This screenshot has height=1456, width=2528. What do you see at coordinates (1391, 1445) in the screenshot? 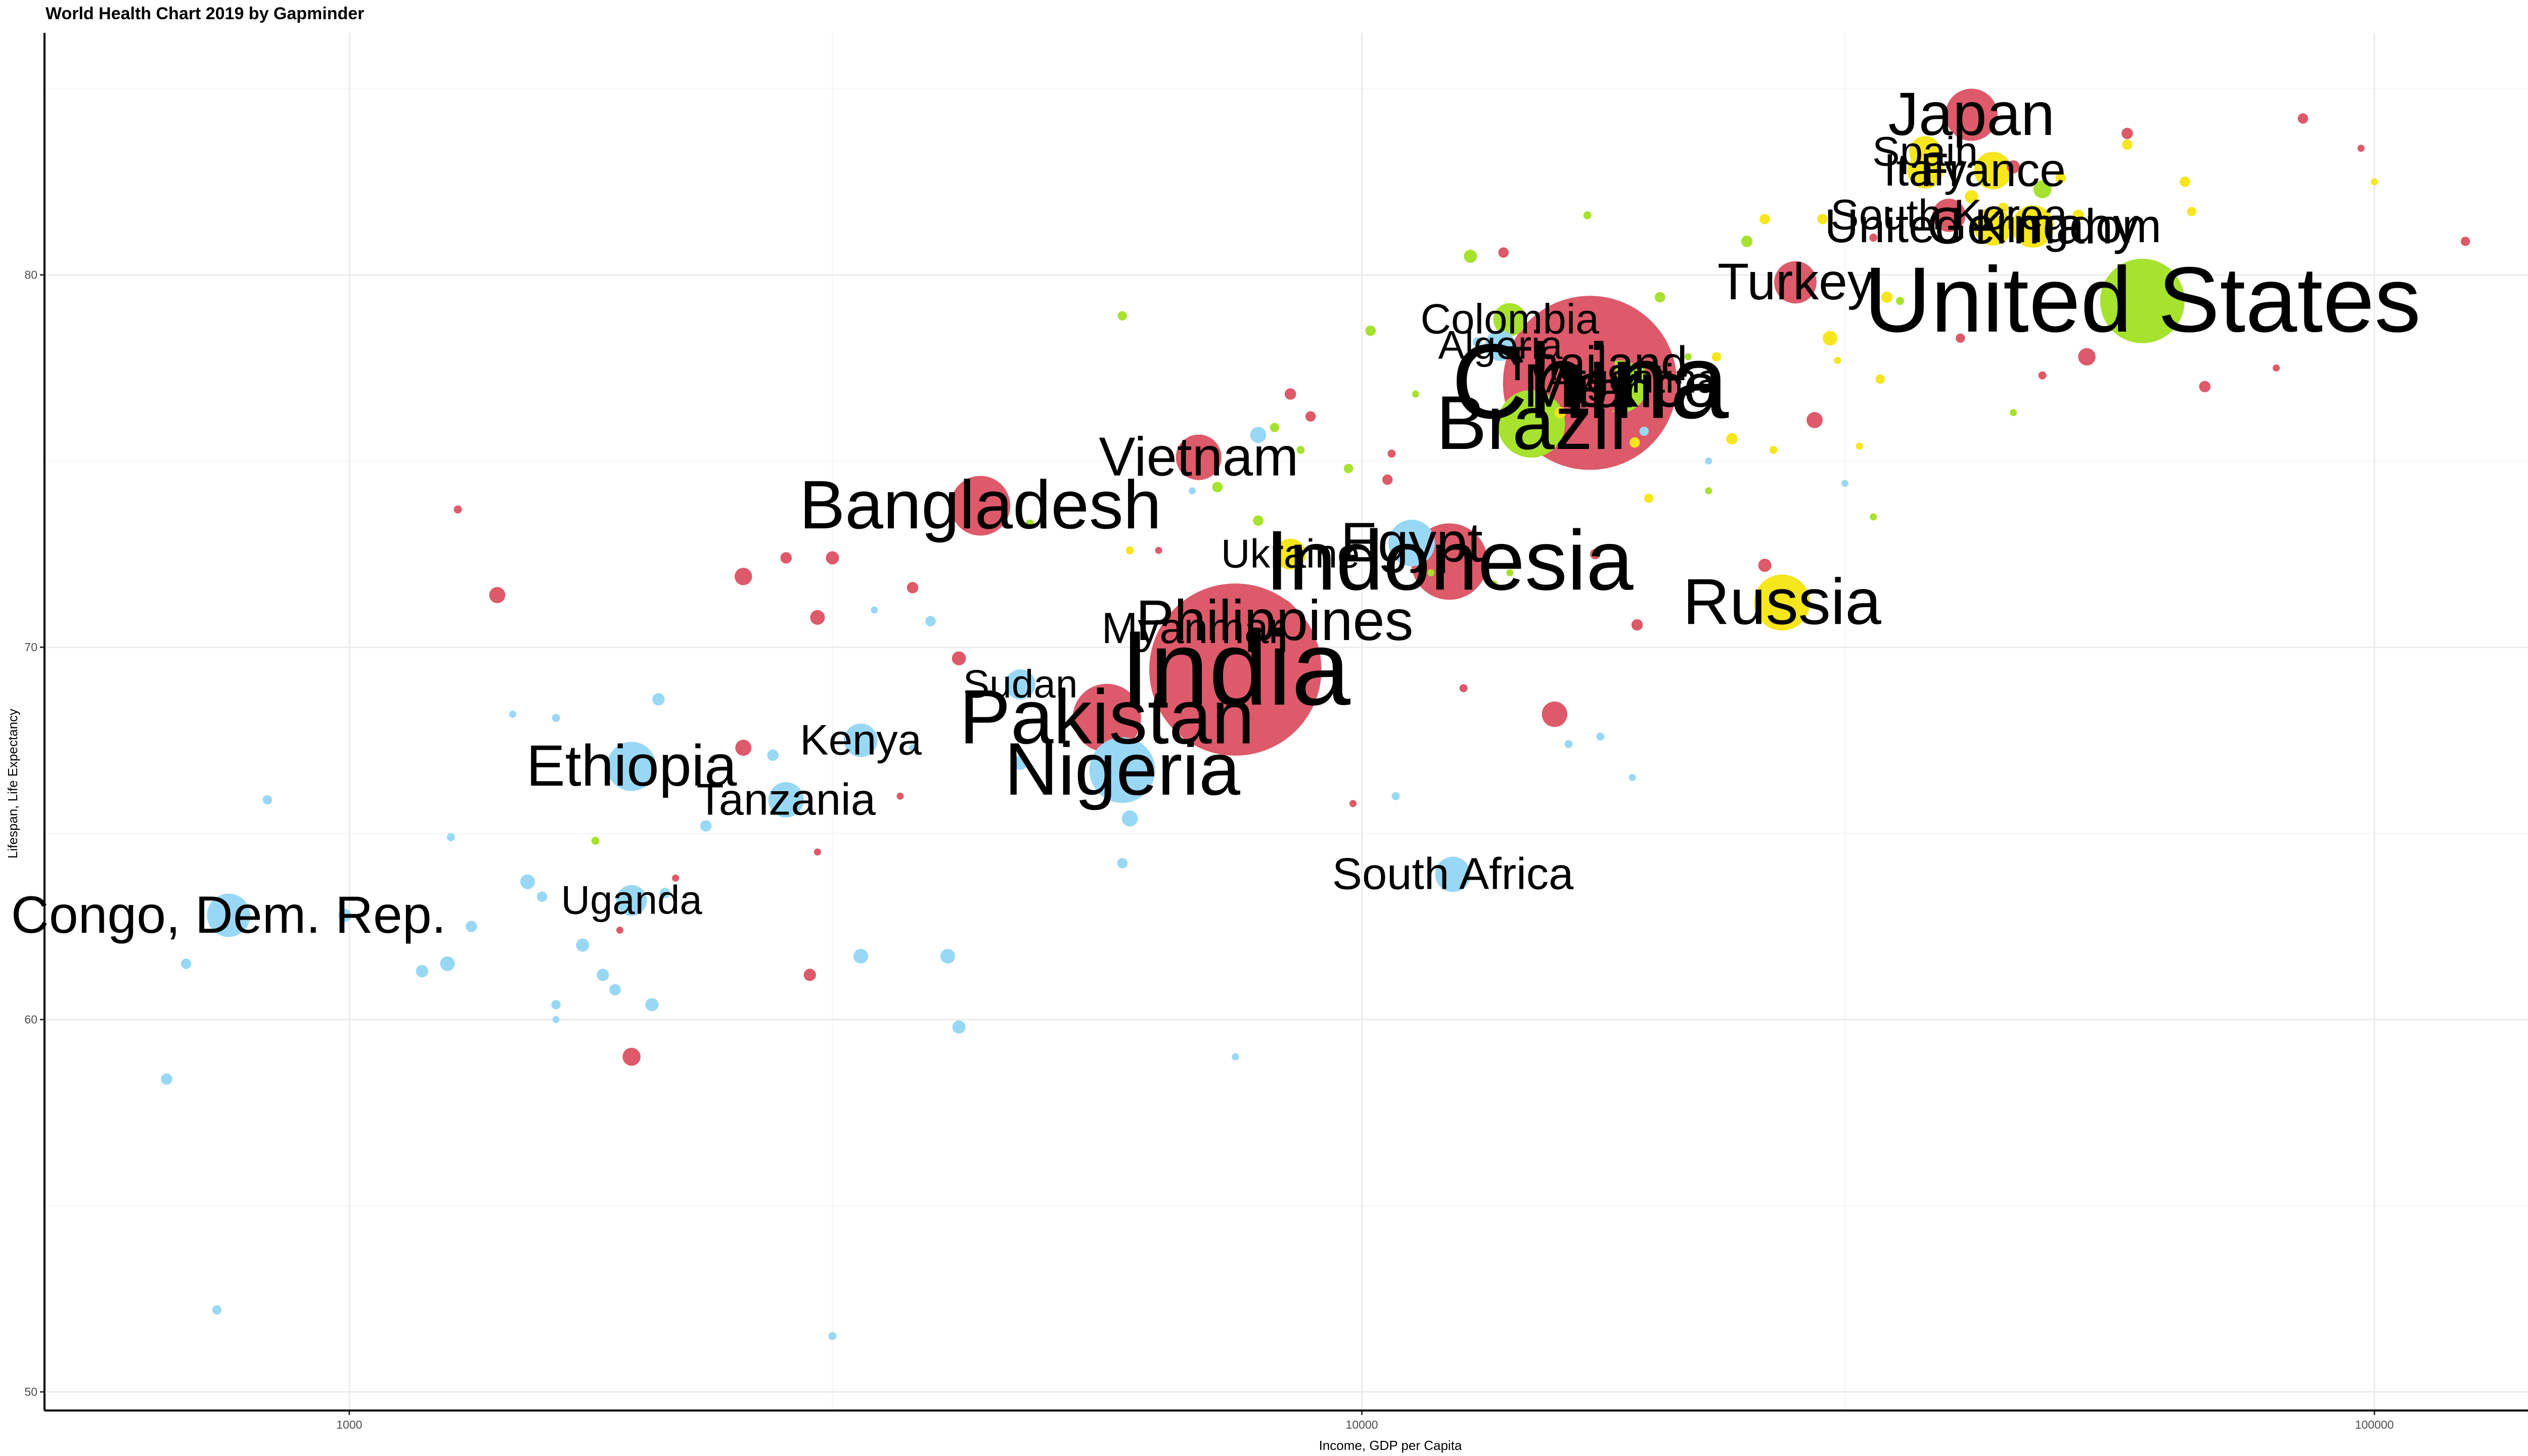
I see `x-axis-title: Income, GDP per Capita` at bounding box center [1391, 1445].